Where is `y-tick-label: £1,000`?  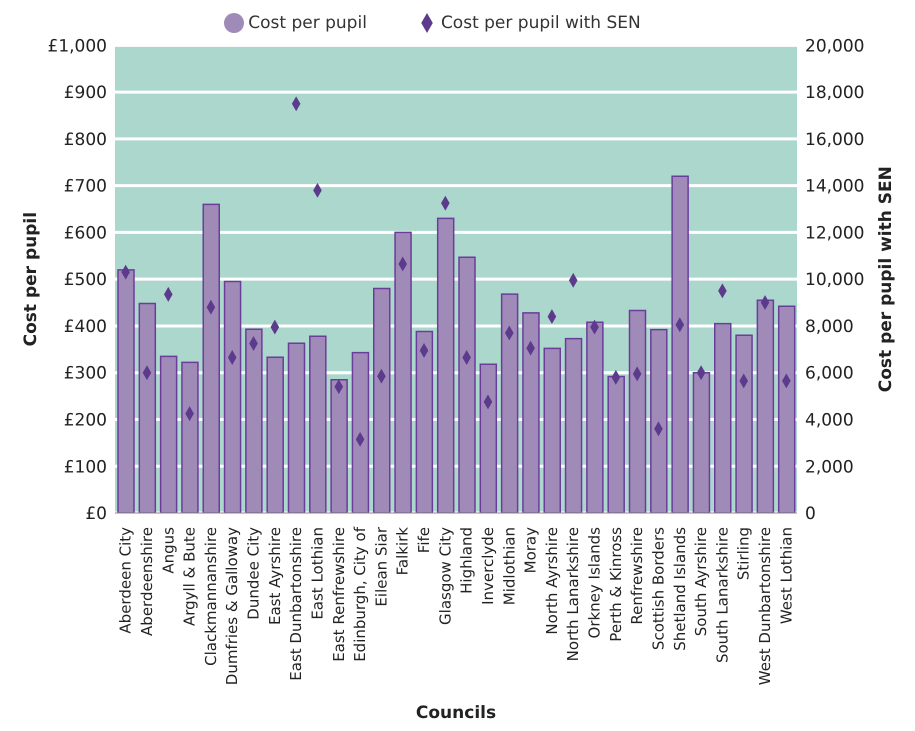
y-tick-label: £1,000 is located at coordinates (77, 46).